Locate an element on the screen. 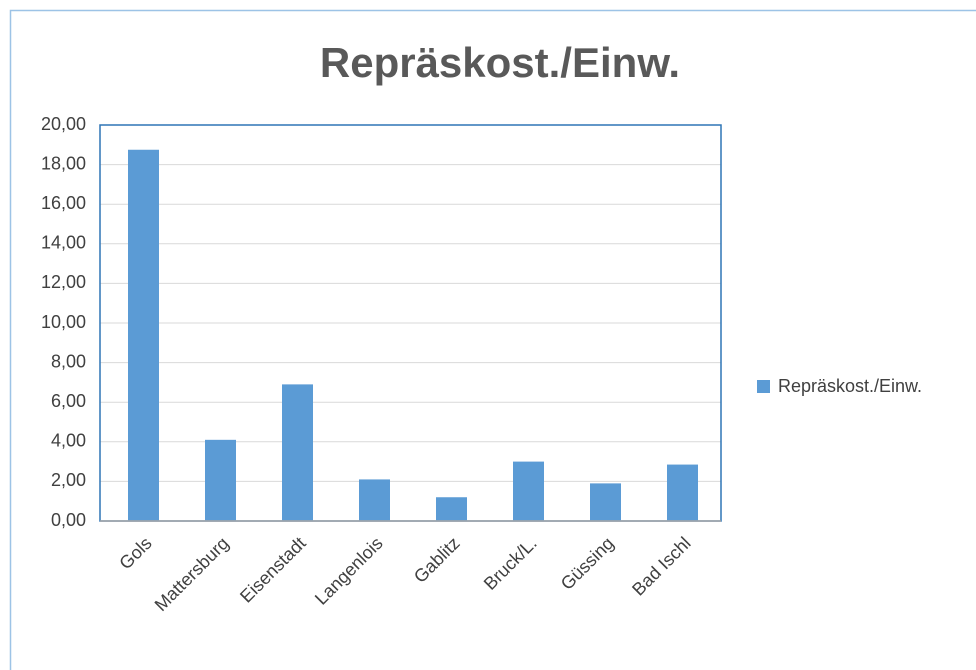  y-tick-label: 8,00 is located at coordinates (68, 361).